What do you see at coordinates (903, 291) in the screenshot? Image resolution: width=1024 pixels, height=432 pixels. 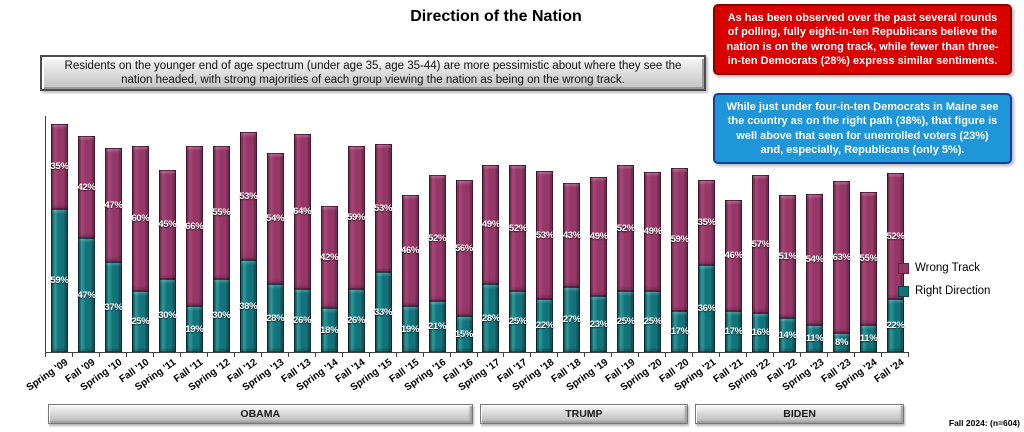 I see `legend-swatch-icon` at bounding box center [903, 291].